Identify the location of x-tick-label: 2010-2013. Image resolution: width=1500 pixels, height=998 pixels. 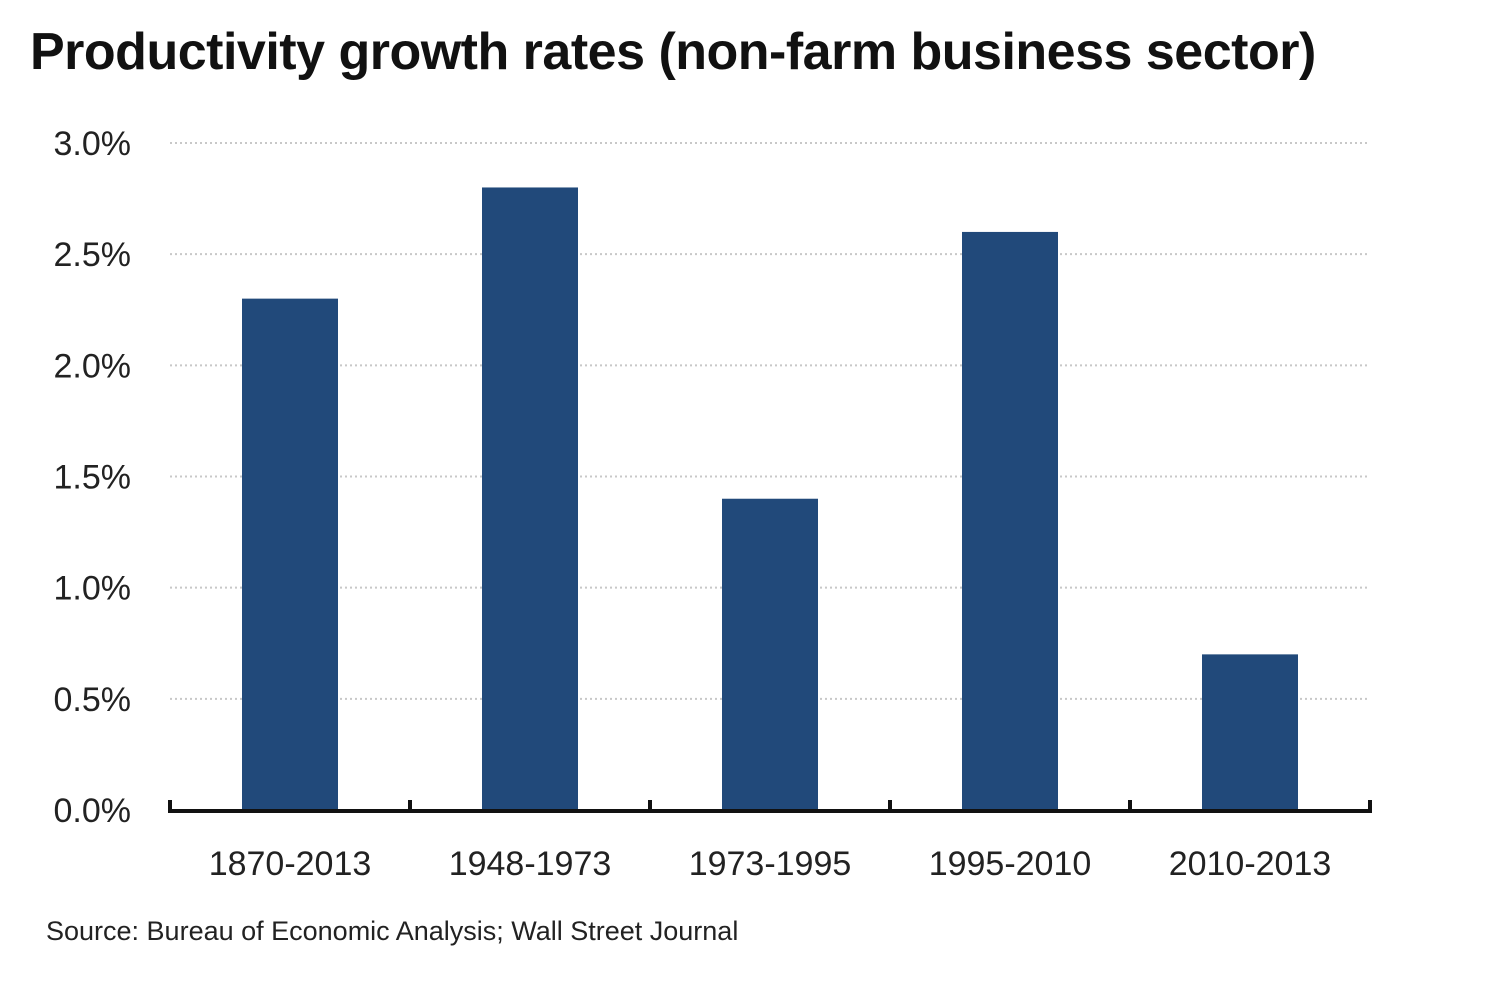
(1250, 864).